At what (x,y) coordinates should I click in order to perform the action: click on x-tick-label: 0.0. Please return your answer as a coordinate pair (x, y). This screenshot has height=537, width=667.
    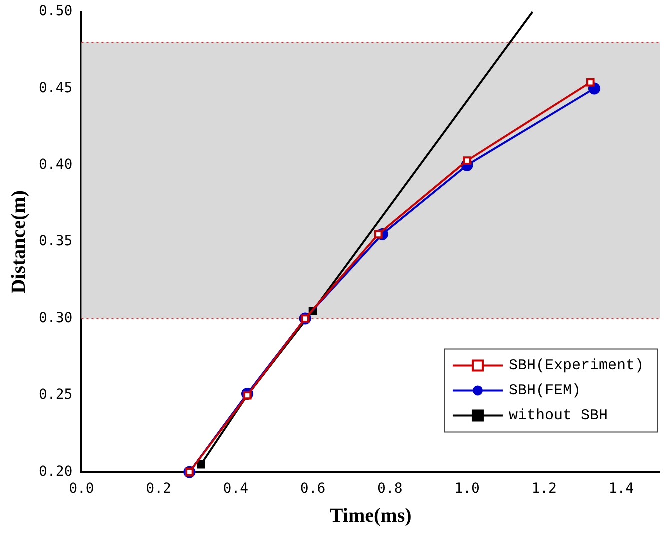
    Looking at the image, I should click on (81, 489).